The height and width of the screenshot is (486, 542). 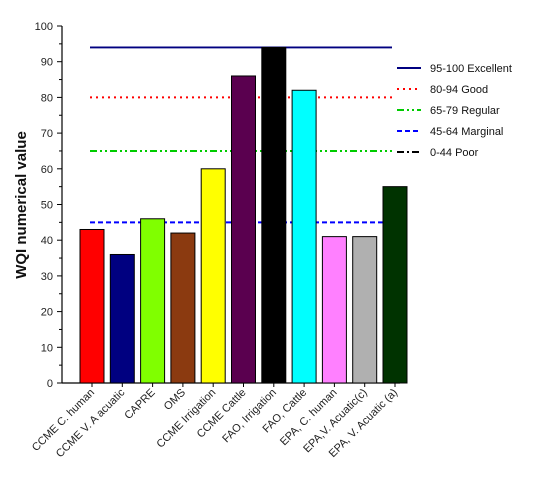 I want to click on y-tick-label: 10, so click(x=47, y=348).